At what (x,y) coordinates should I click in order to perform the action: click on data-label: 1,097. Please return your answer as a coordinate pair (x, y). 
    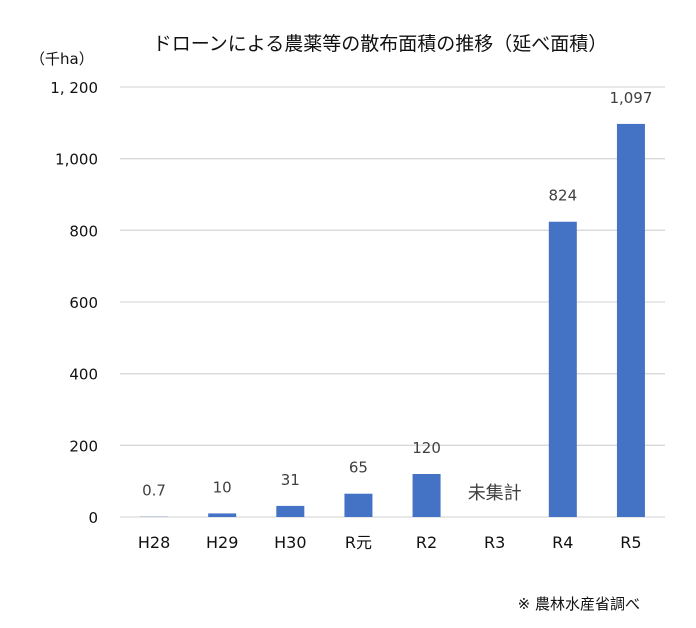
    Looking at the image, I should click on (630, 98).